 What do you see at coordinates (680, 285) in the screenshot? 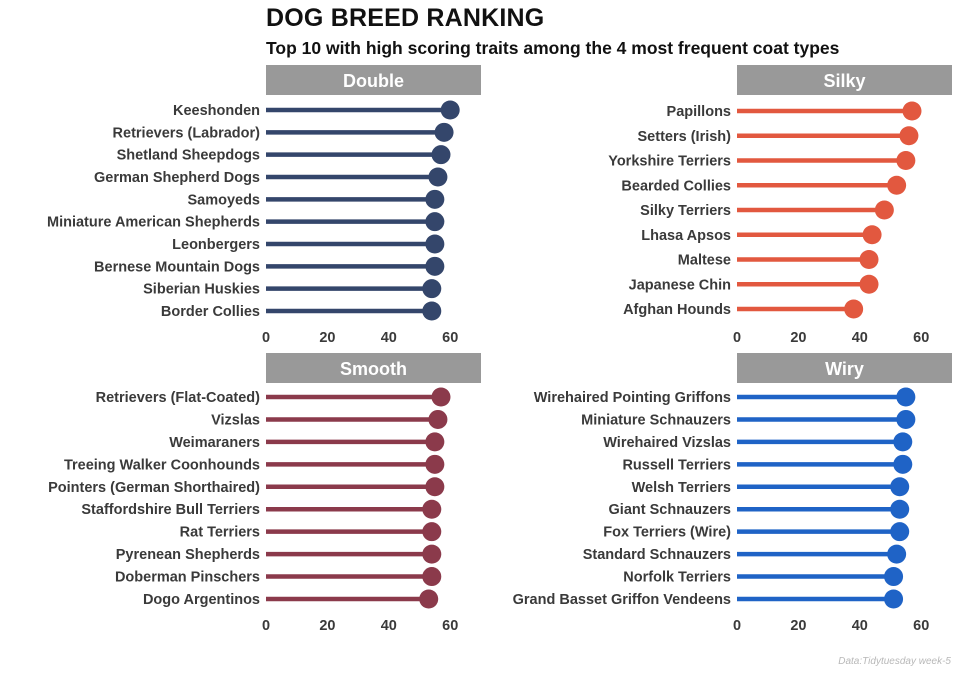
I see `category-label: Japanese Chin` at bounding box center [680, 285].